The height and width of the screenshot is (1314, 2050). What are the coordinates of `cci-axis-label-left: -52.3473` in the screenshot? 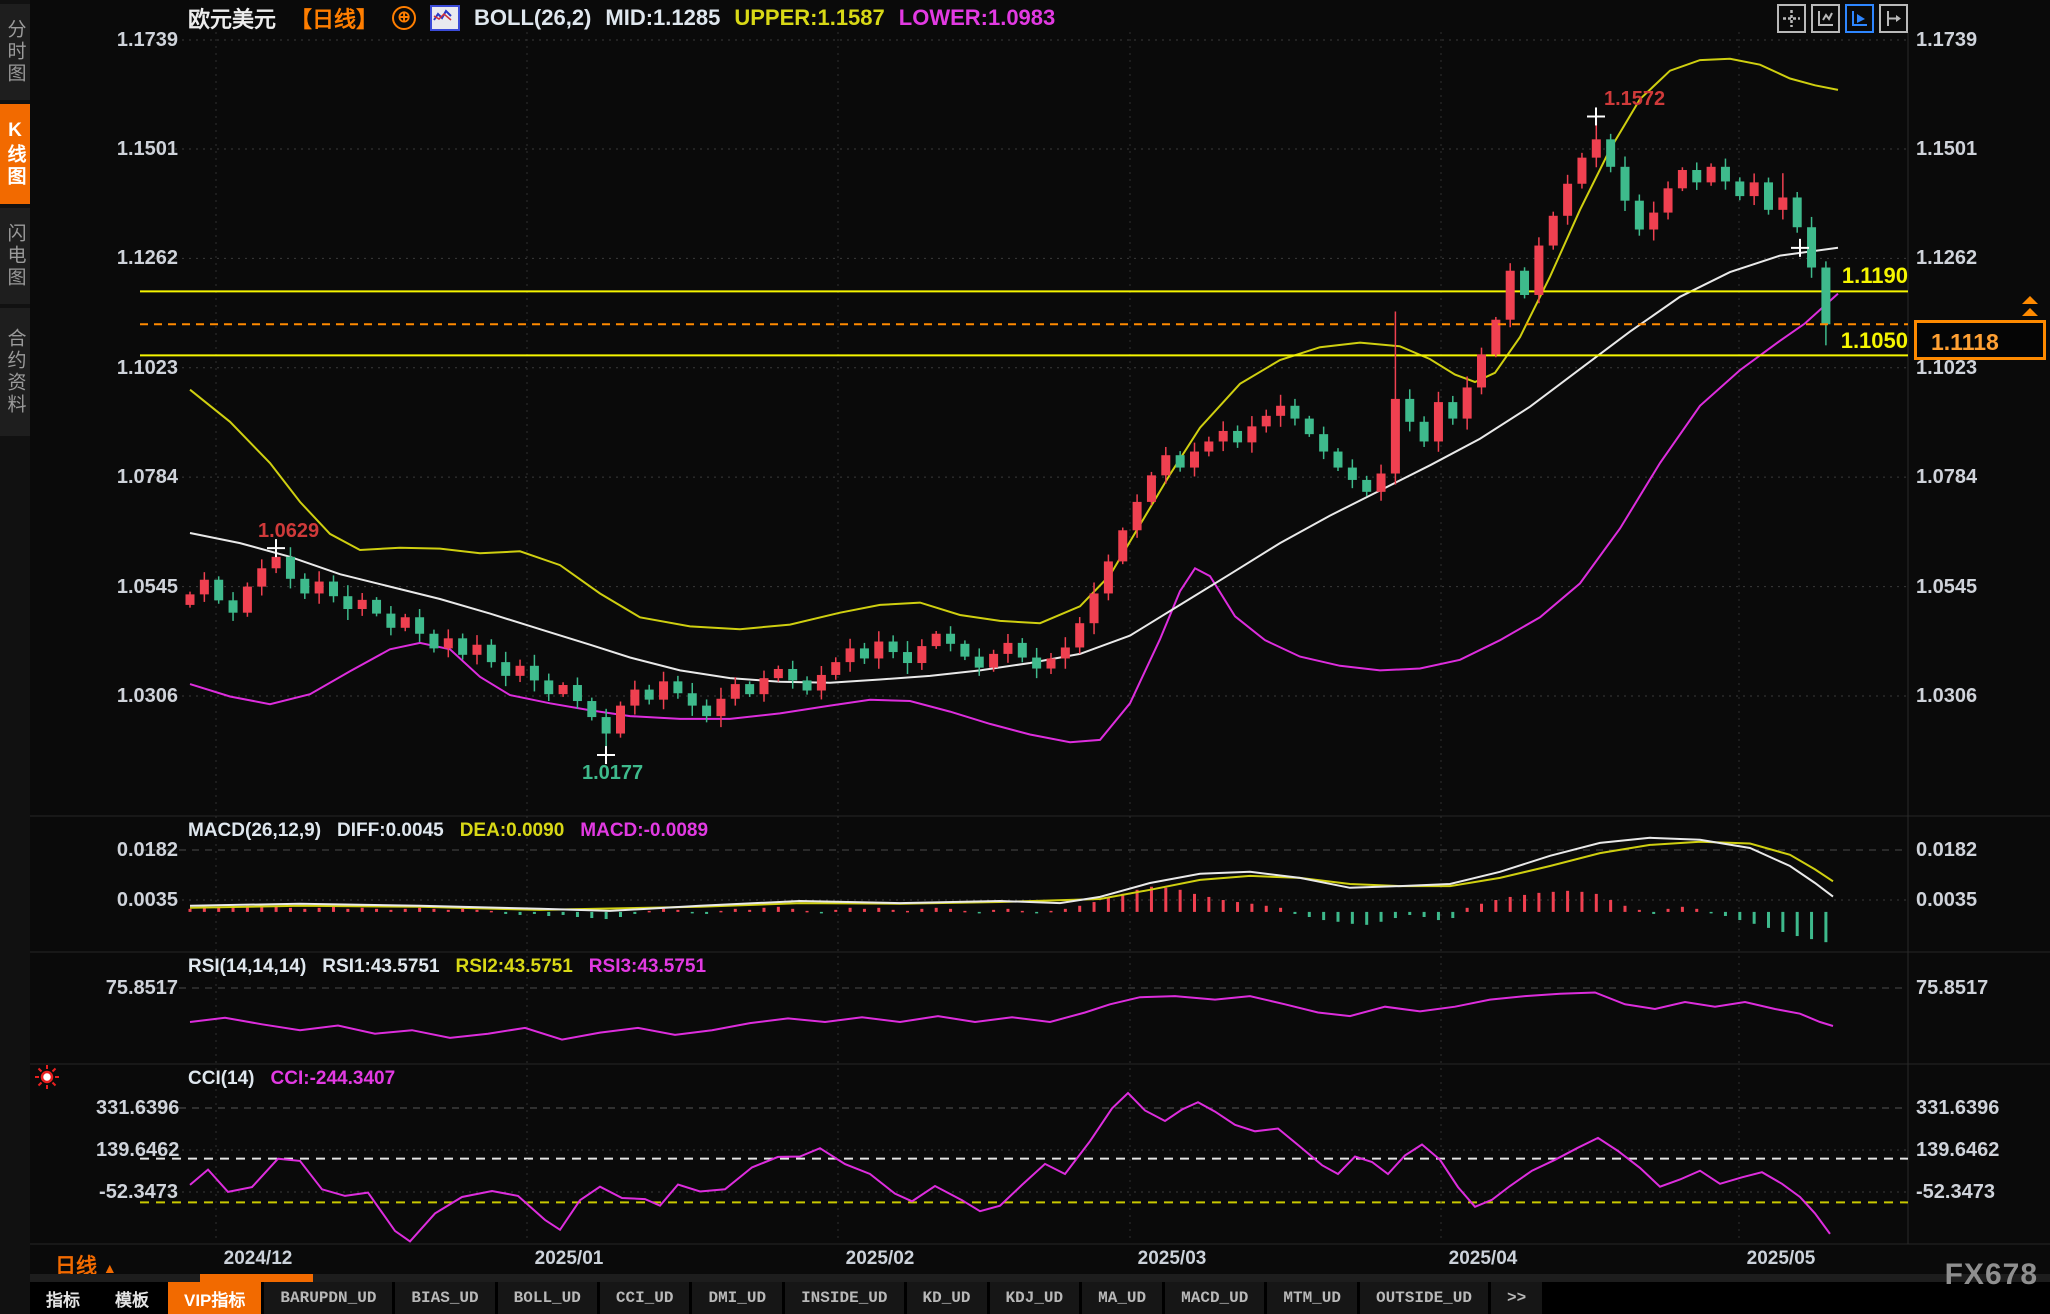 It's located at (138, 1192).